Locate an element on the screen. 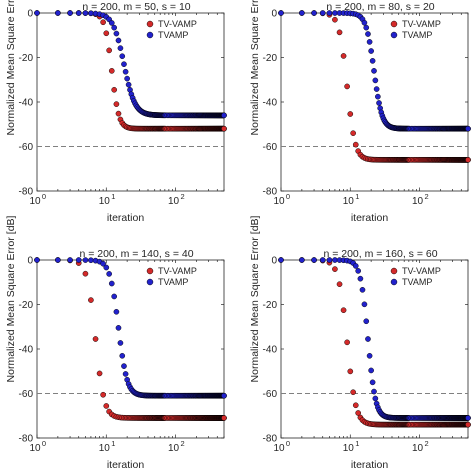  x-axis-label: iteration is located at coordinates (370, 465).